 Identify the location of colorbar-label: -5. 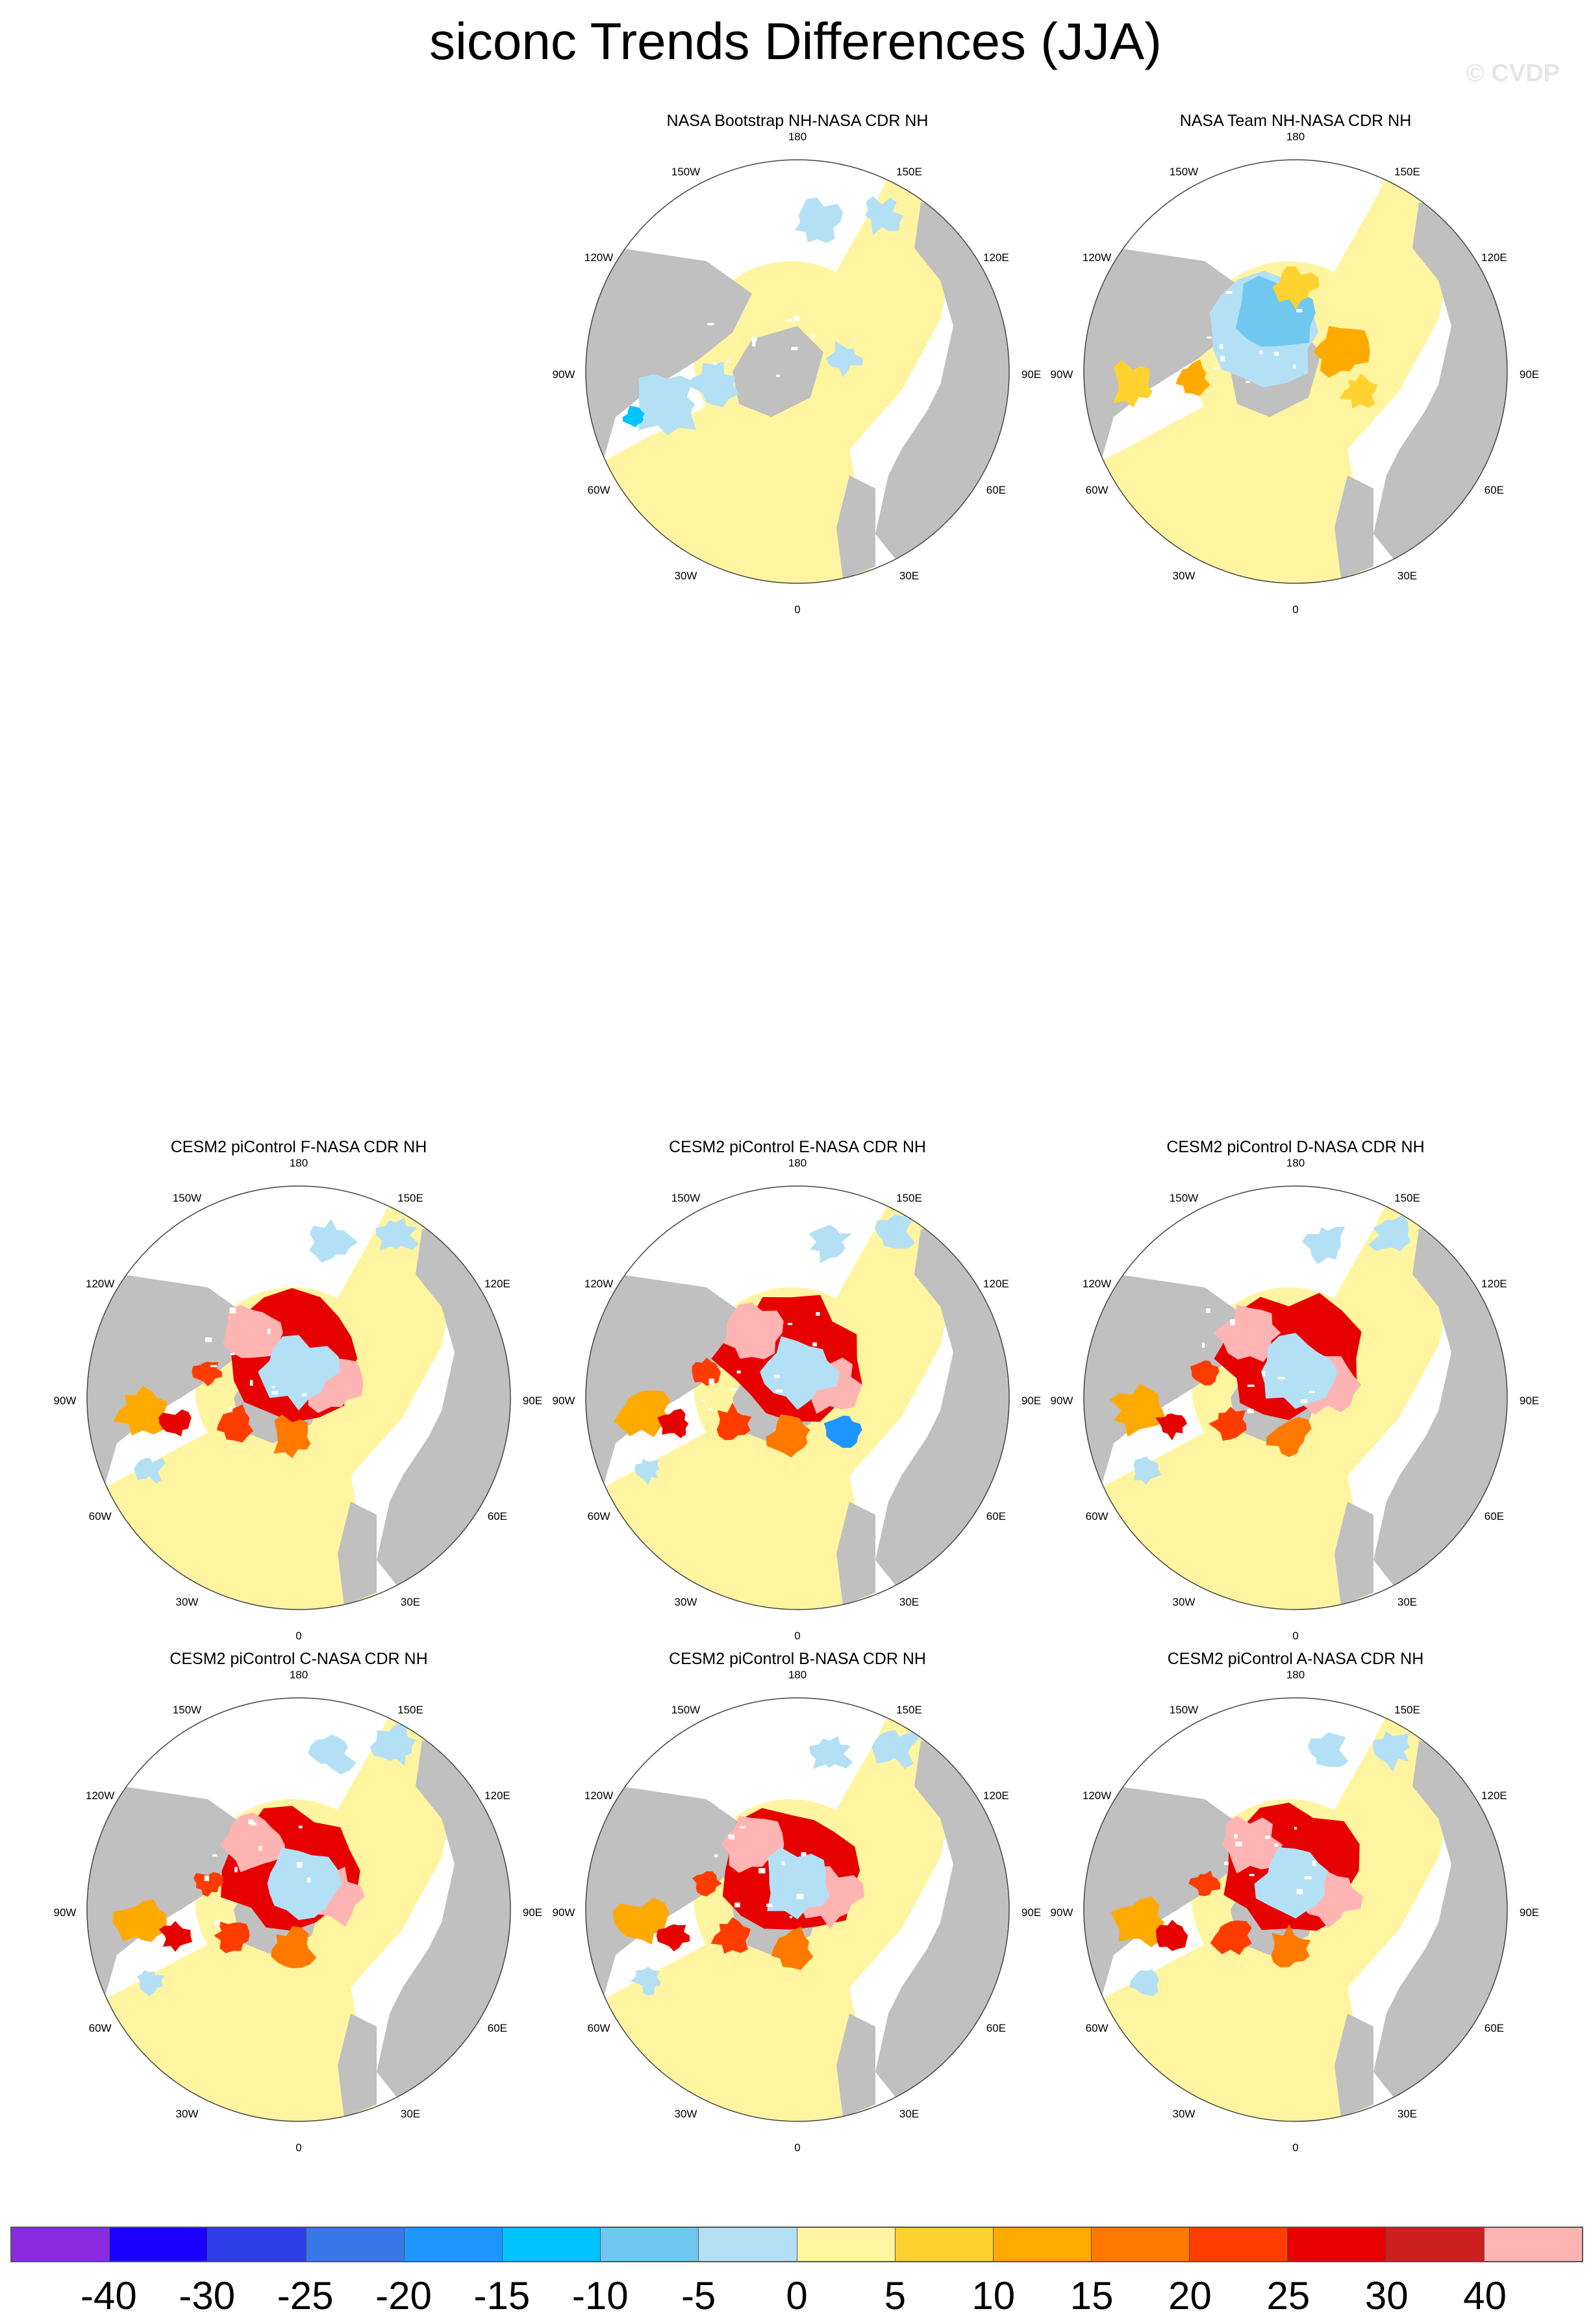
(699, 2296).